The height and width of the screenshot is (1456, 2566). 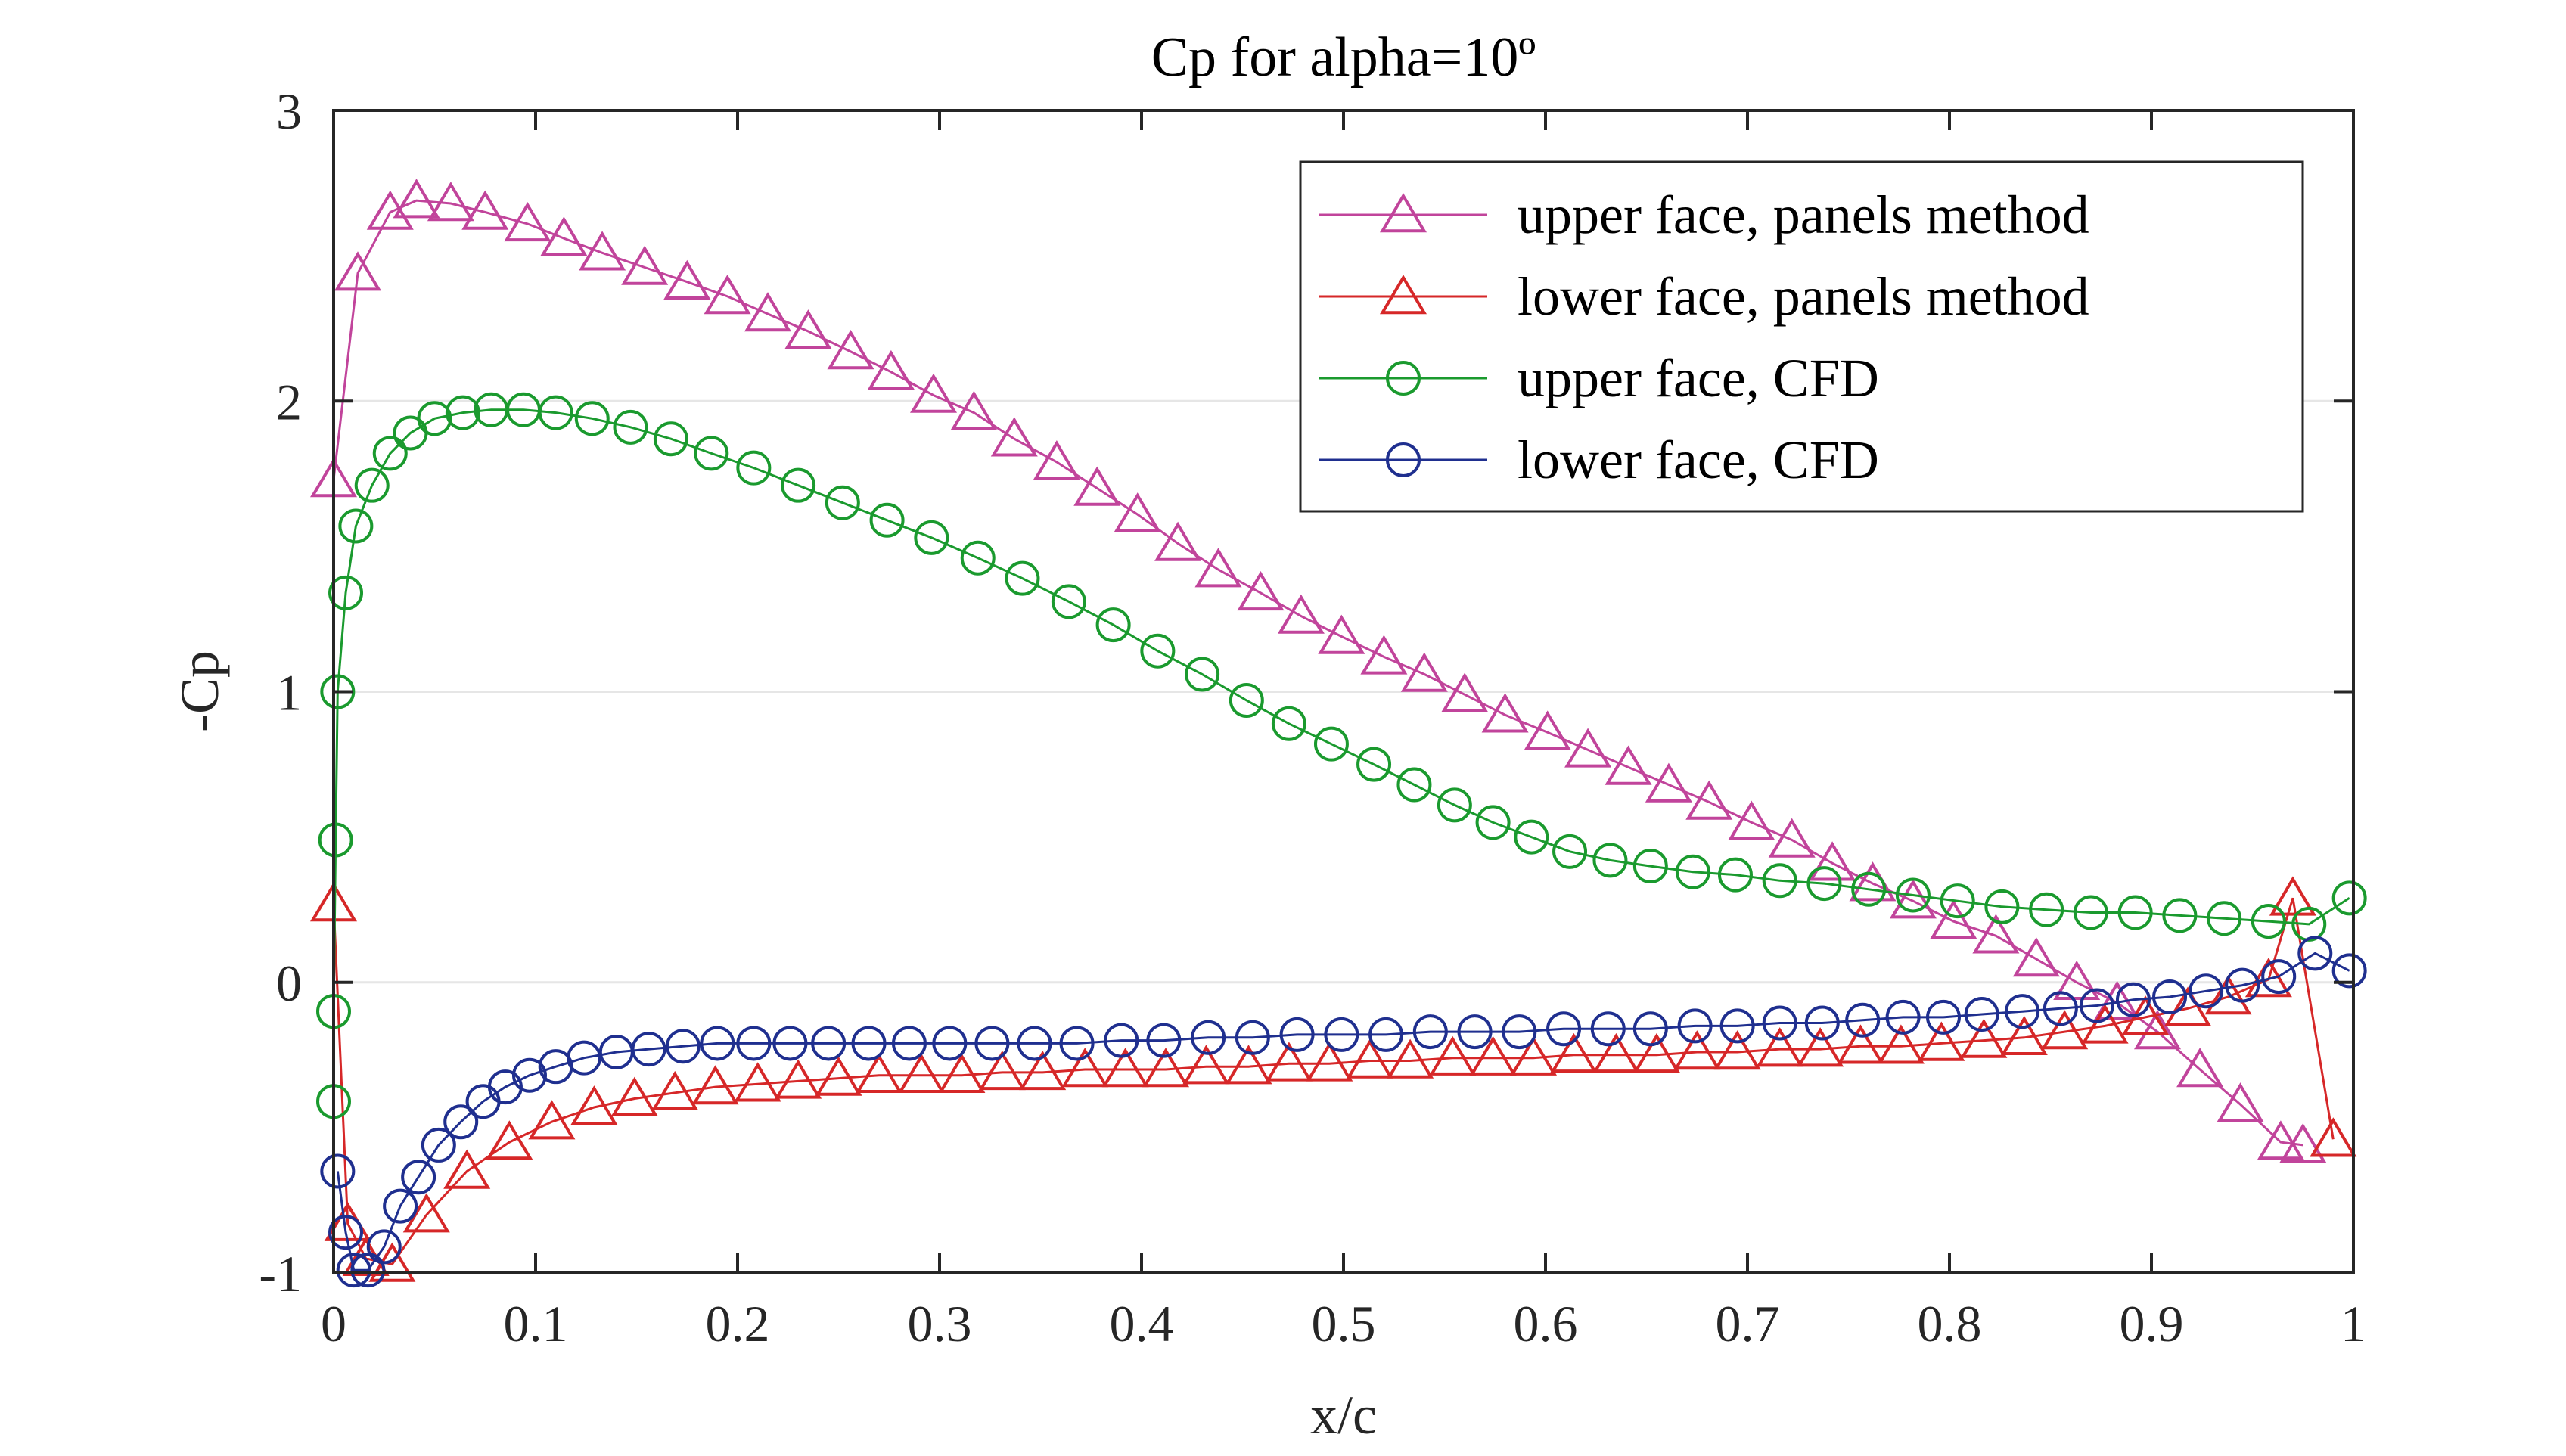 What do you see at coordinates (2353, 1323) in the screenshot?
I see `x-tick-label: 1` at bounding box center [2353, 1323].